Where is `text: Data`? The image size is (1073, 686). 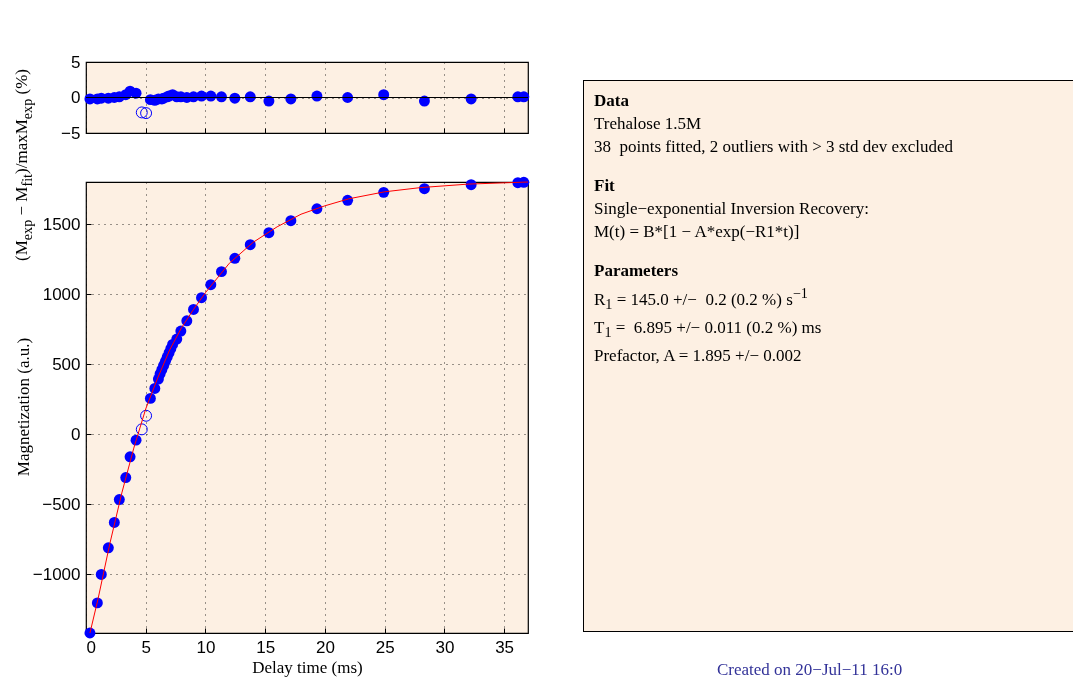
text: Data is located at coordinates (612, 101).